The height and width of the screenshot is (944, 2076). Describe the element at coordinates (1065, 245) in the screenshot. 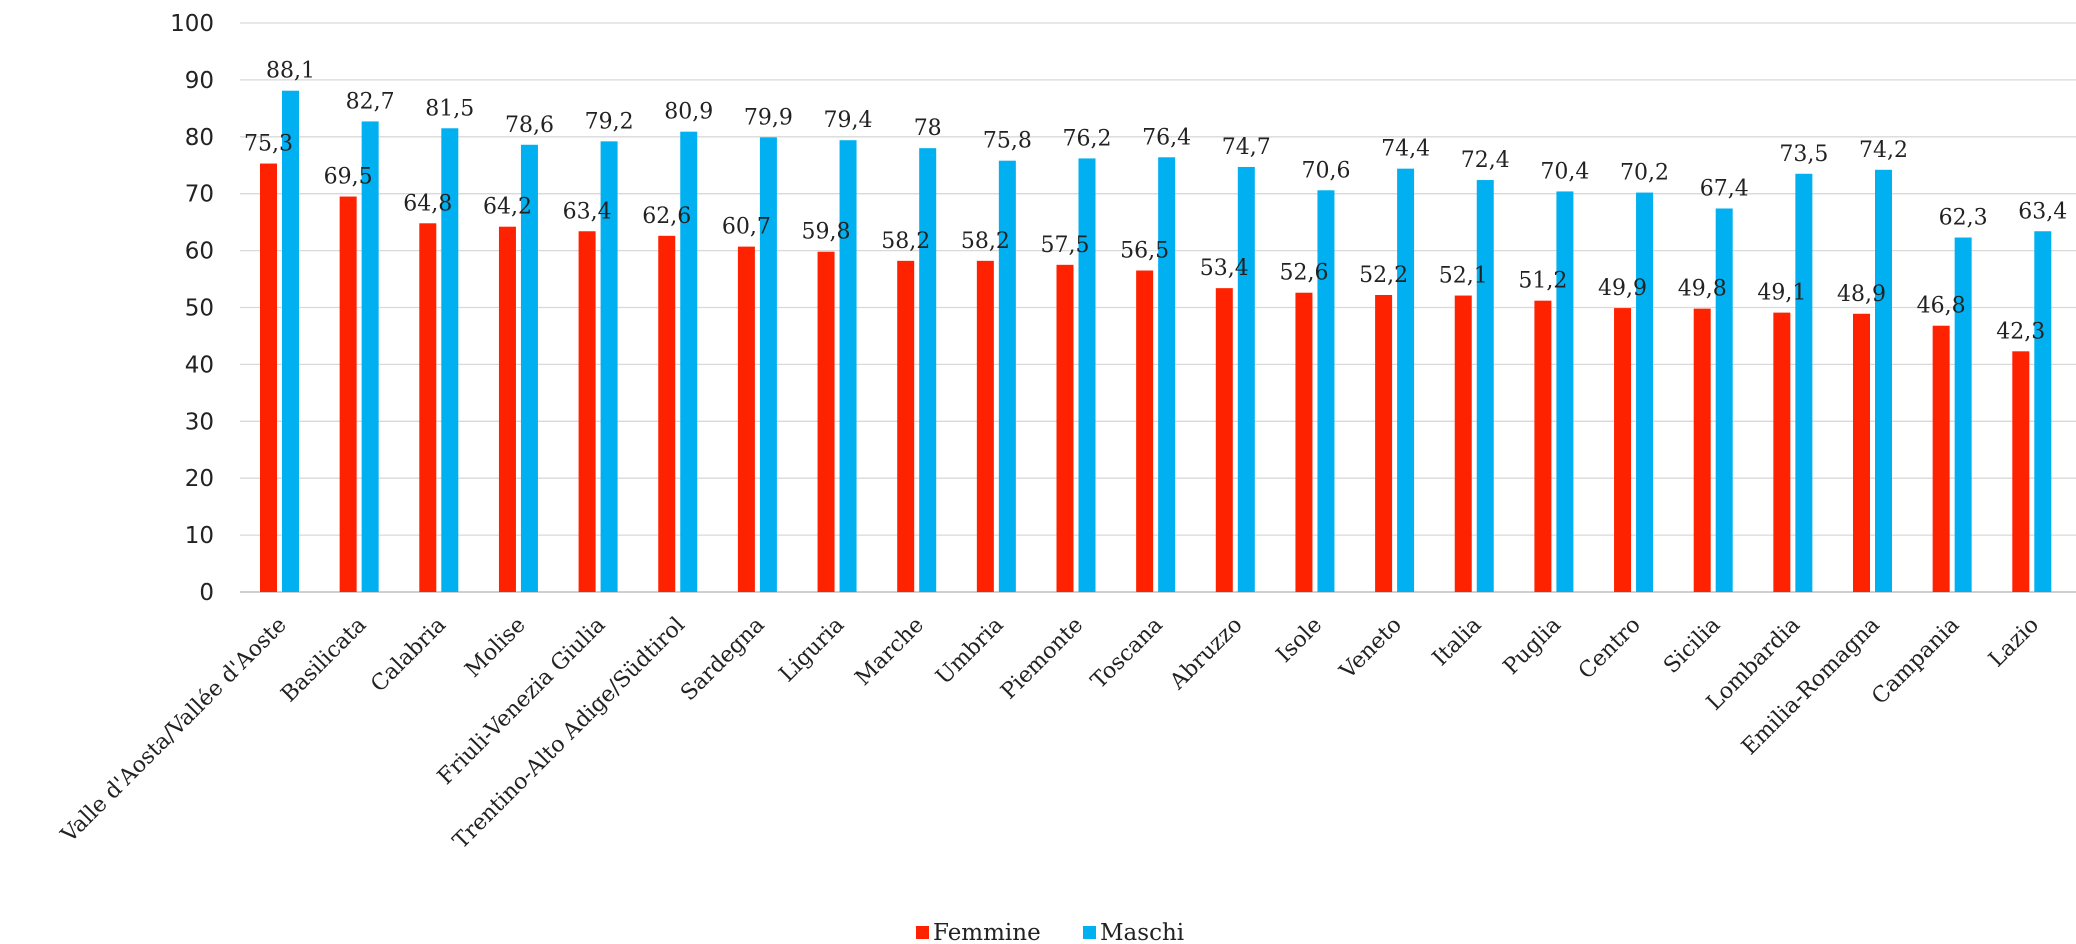

I see `data-label-femmine: 57,5` at that location.